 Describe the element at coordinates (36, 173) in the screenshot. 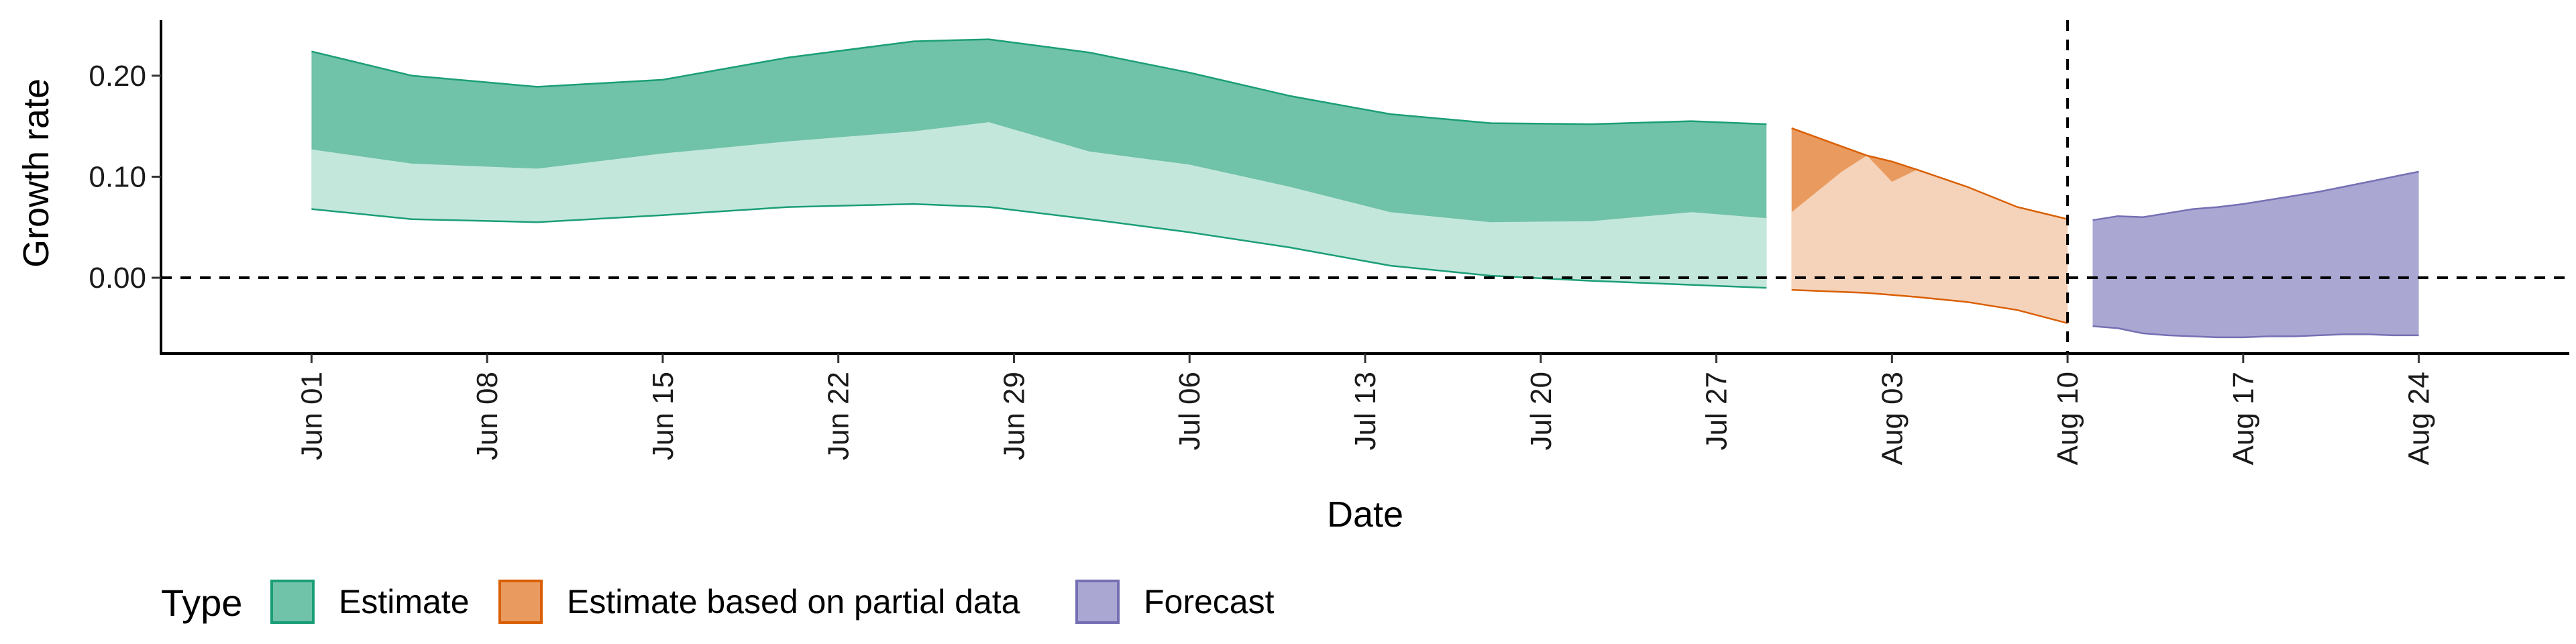

I see `y-axis-title: Growth rate` at that location.